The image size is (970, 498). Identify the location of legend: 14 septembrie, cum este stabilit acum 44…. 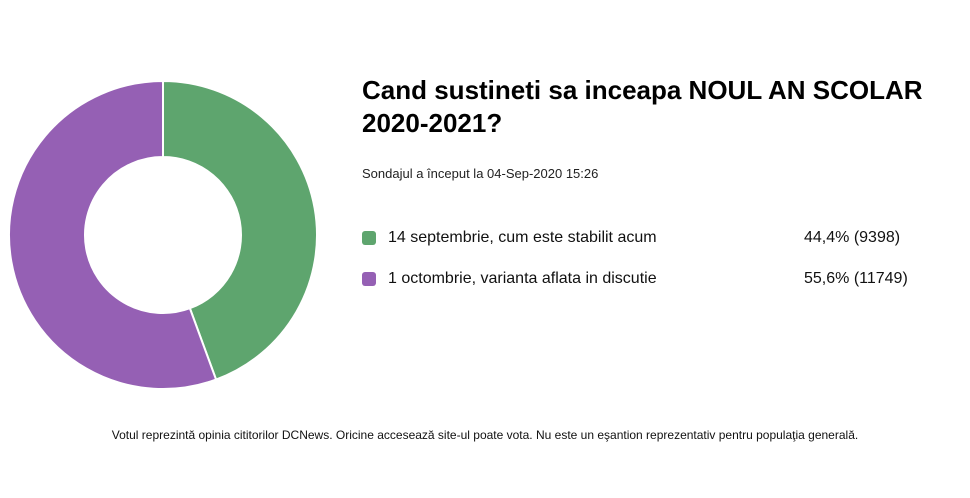
(647, 267).